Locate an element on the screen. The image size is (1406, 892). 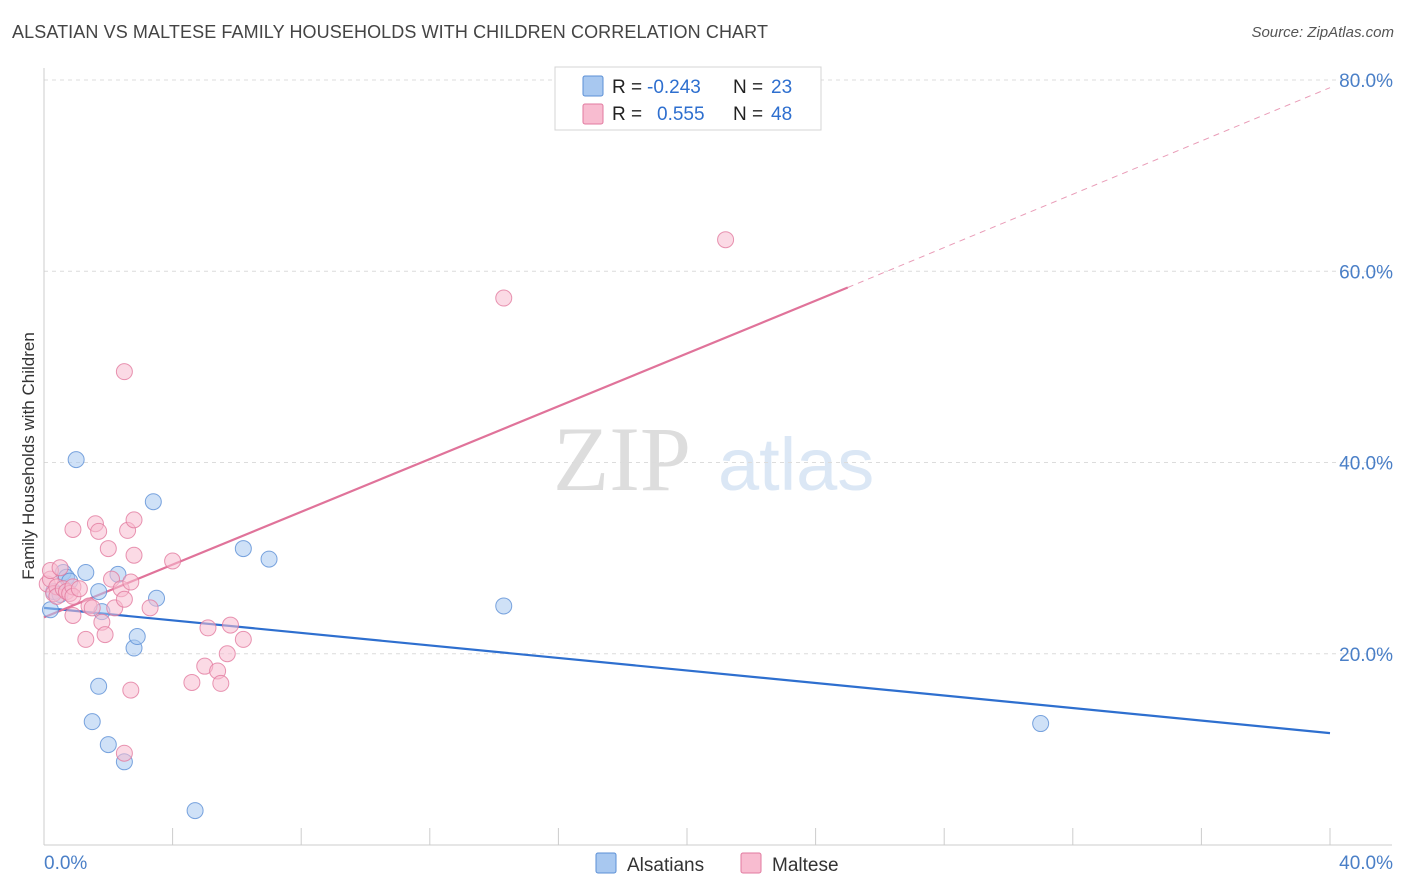
x-tick-label-max: 40.0% is located at coordinates (1366, 863).